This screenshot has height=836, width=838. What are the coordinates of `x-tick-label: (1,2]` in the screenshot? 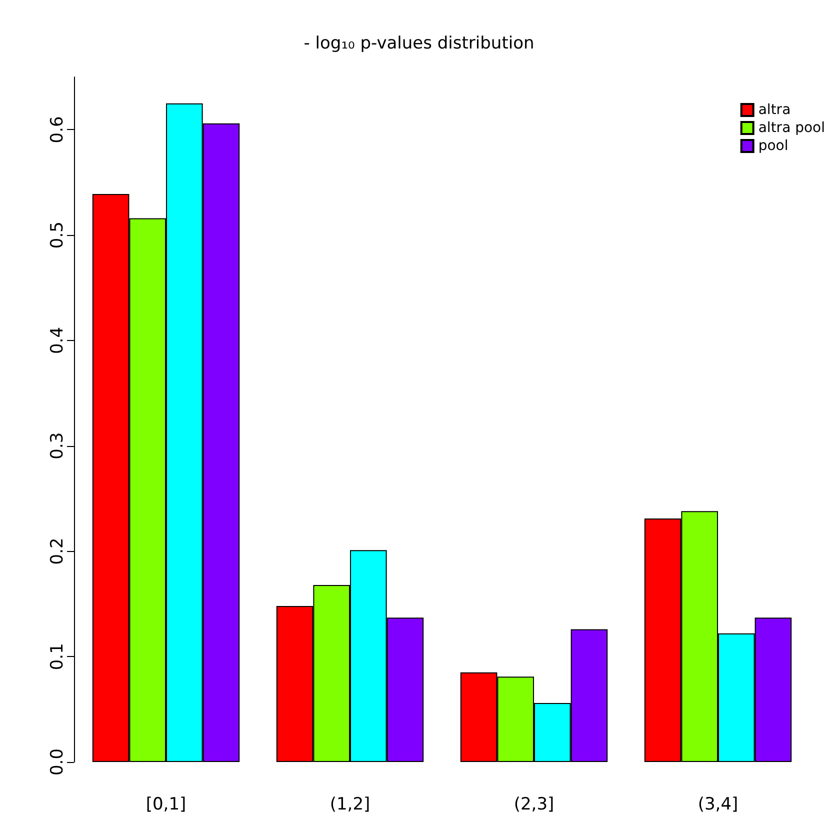 It's located at (350, 804).